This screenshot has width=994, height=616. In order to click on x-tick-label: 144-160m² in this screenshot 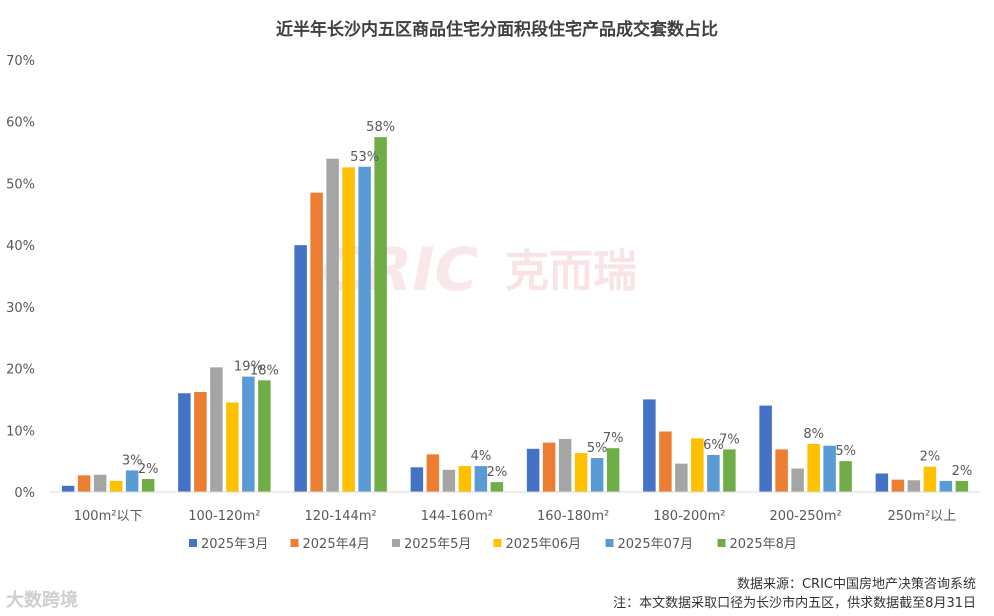, I will do `click(457, 516)`.